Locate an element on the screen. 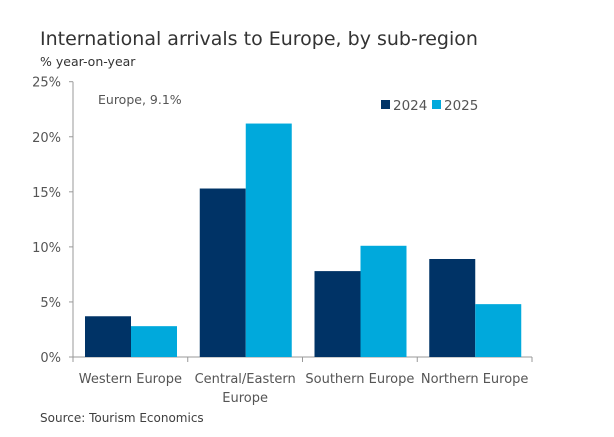 Image resolution: width=614 pixels, height=437 pixels. x-tick-label: Europe is located at coordinates (245, 398).